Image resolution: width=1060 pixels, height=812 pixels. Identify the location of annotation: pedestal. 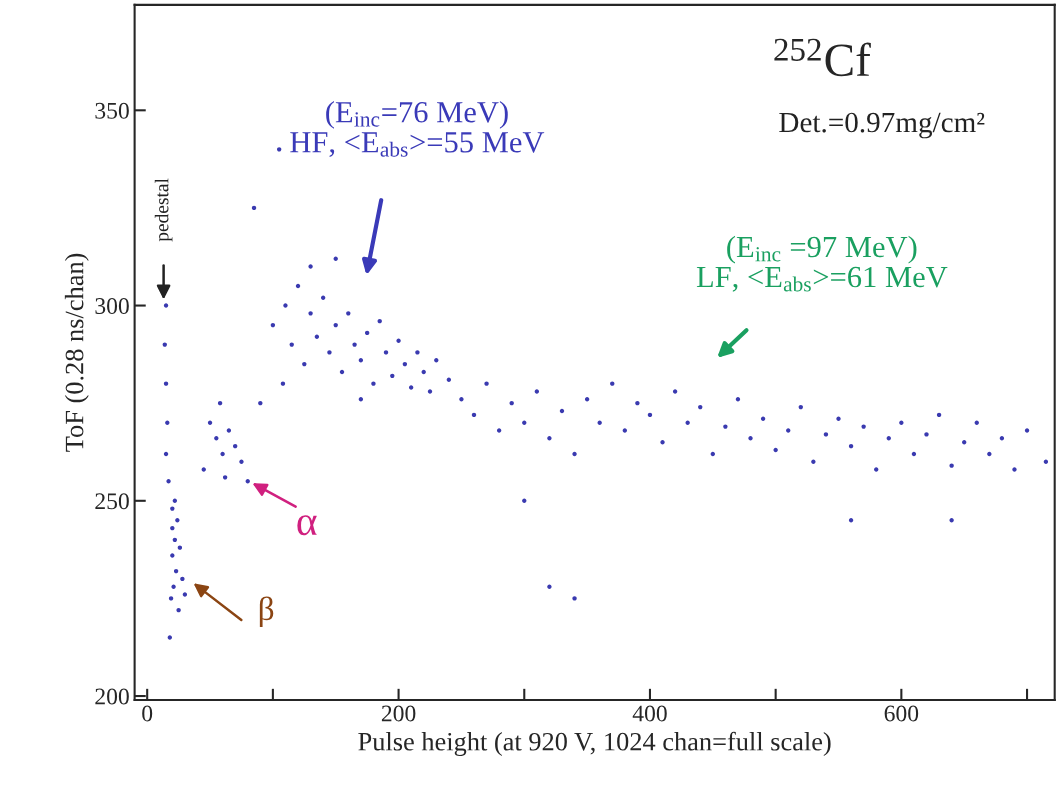
(163, 210).